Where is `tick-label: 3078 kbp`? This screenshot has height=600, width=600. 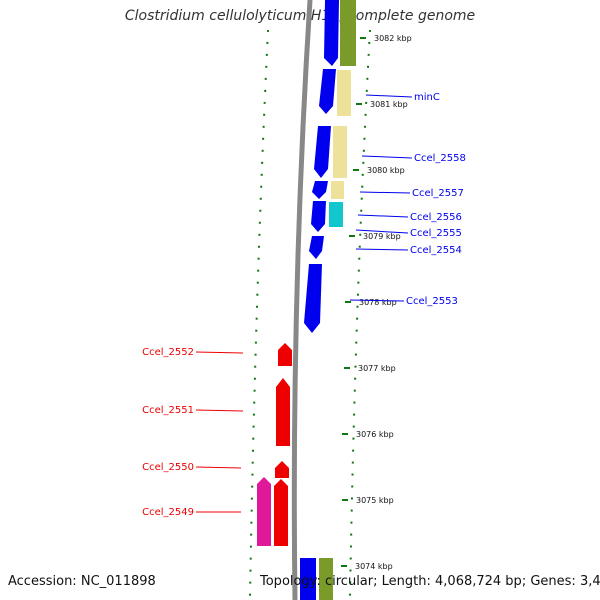 tick-label: 3078 kbp is located at coordinates (378, 302).